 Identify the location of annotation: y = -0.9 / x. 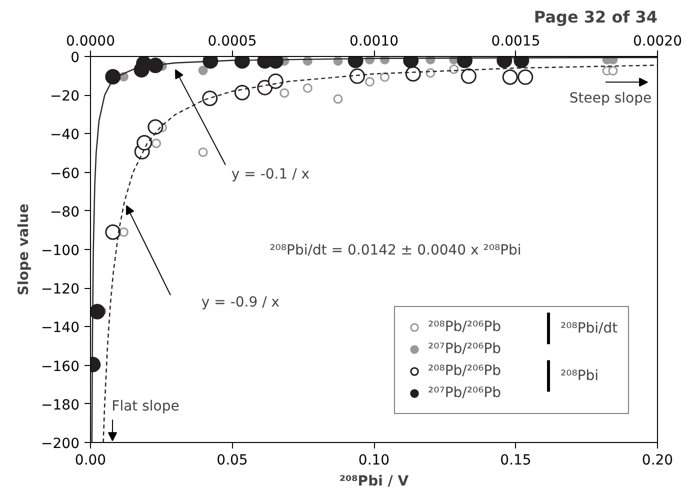
(240, 302).